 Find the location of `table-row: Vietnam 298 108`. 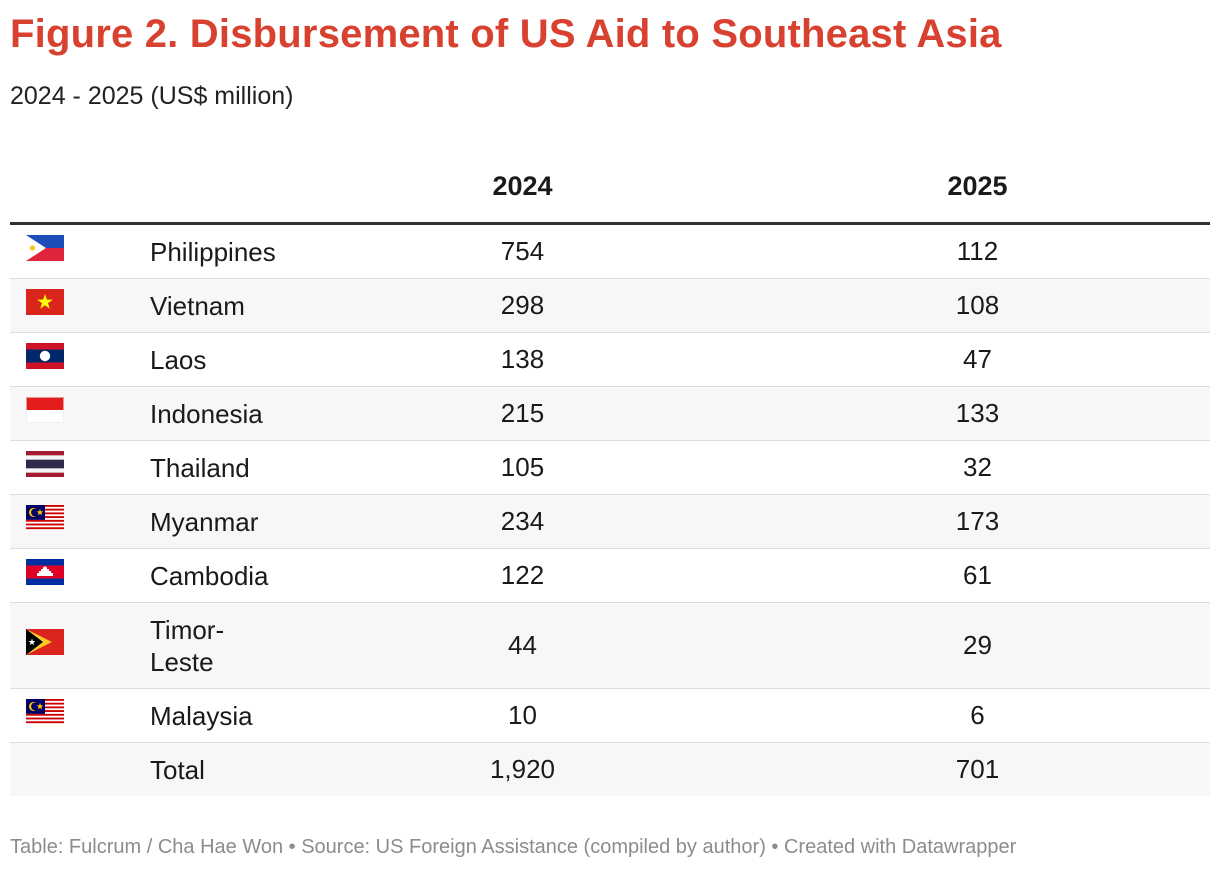

table-row: Vietnam 298 108 is located at coordinates (610, 305).